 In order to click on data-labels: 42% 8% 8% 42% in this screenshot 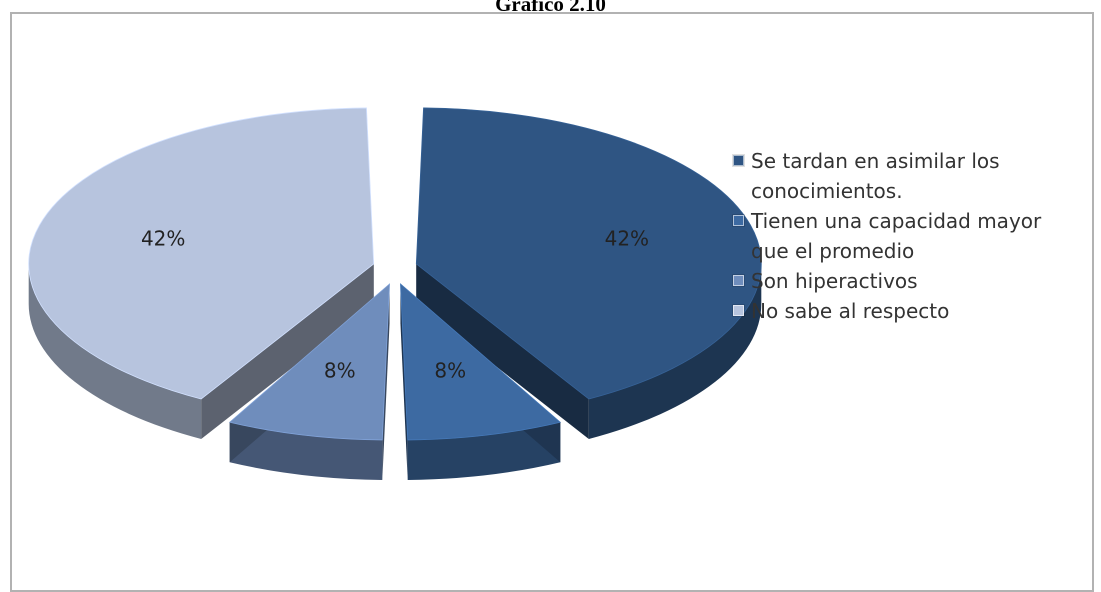, I will do `click(395, 304)`.